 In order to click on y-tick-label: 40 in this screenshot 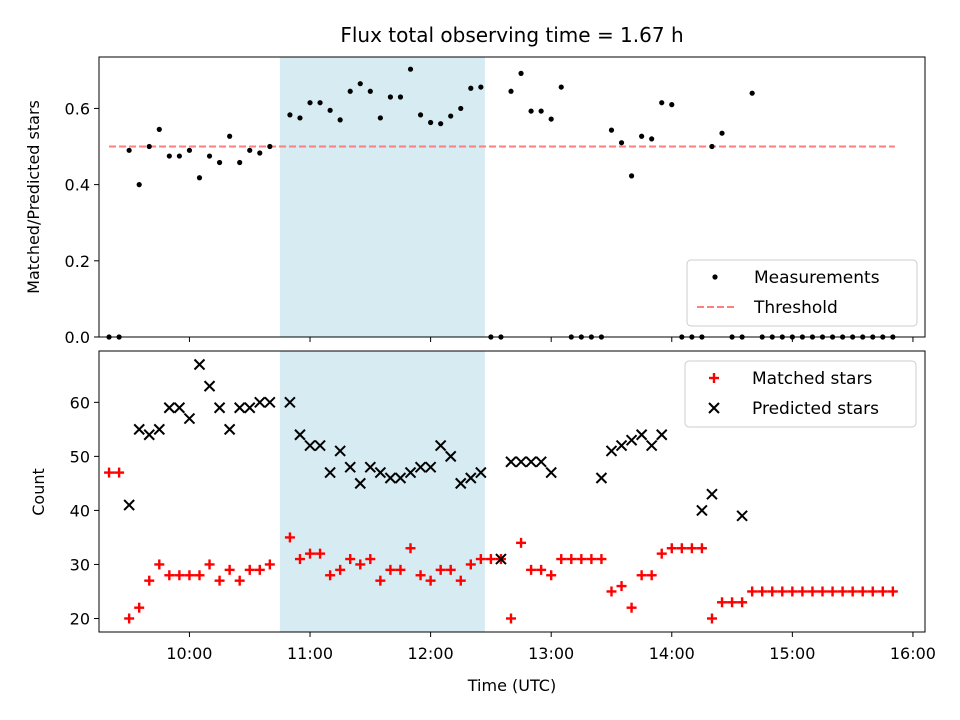, I will do `click(80, 510)`.